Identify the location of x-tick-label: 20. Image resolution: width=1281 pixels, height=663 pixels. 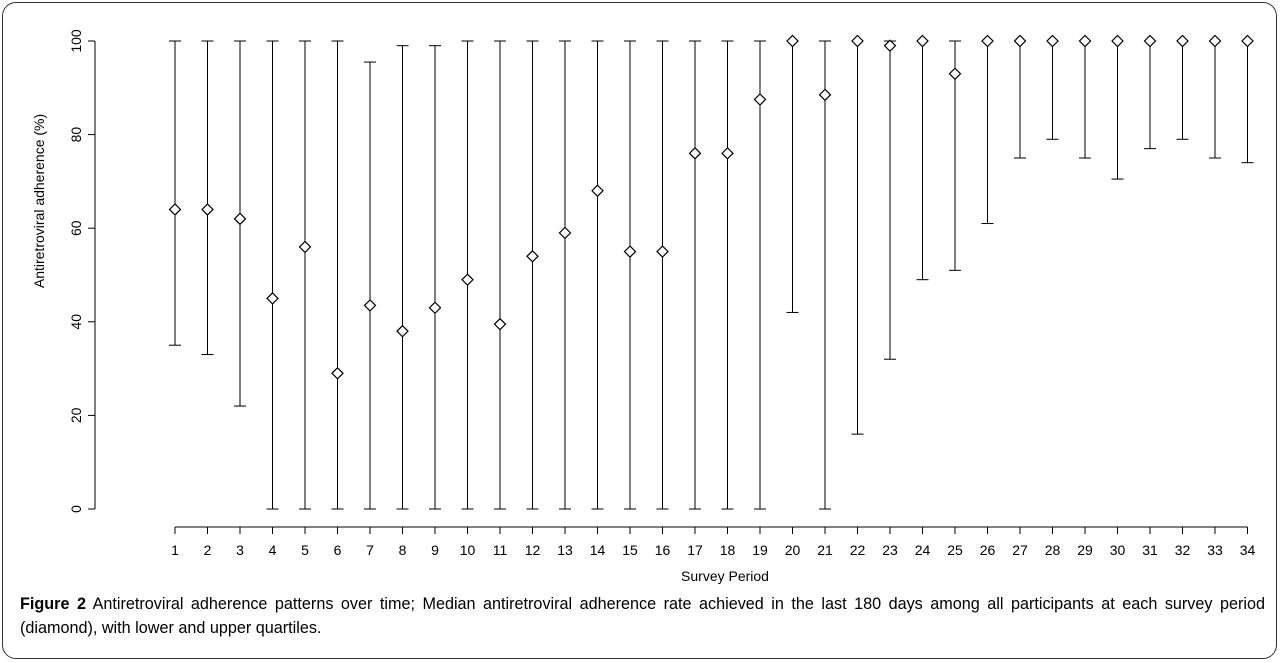
(793, 550).